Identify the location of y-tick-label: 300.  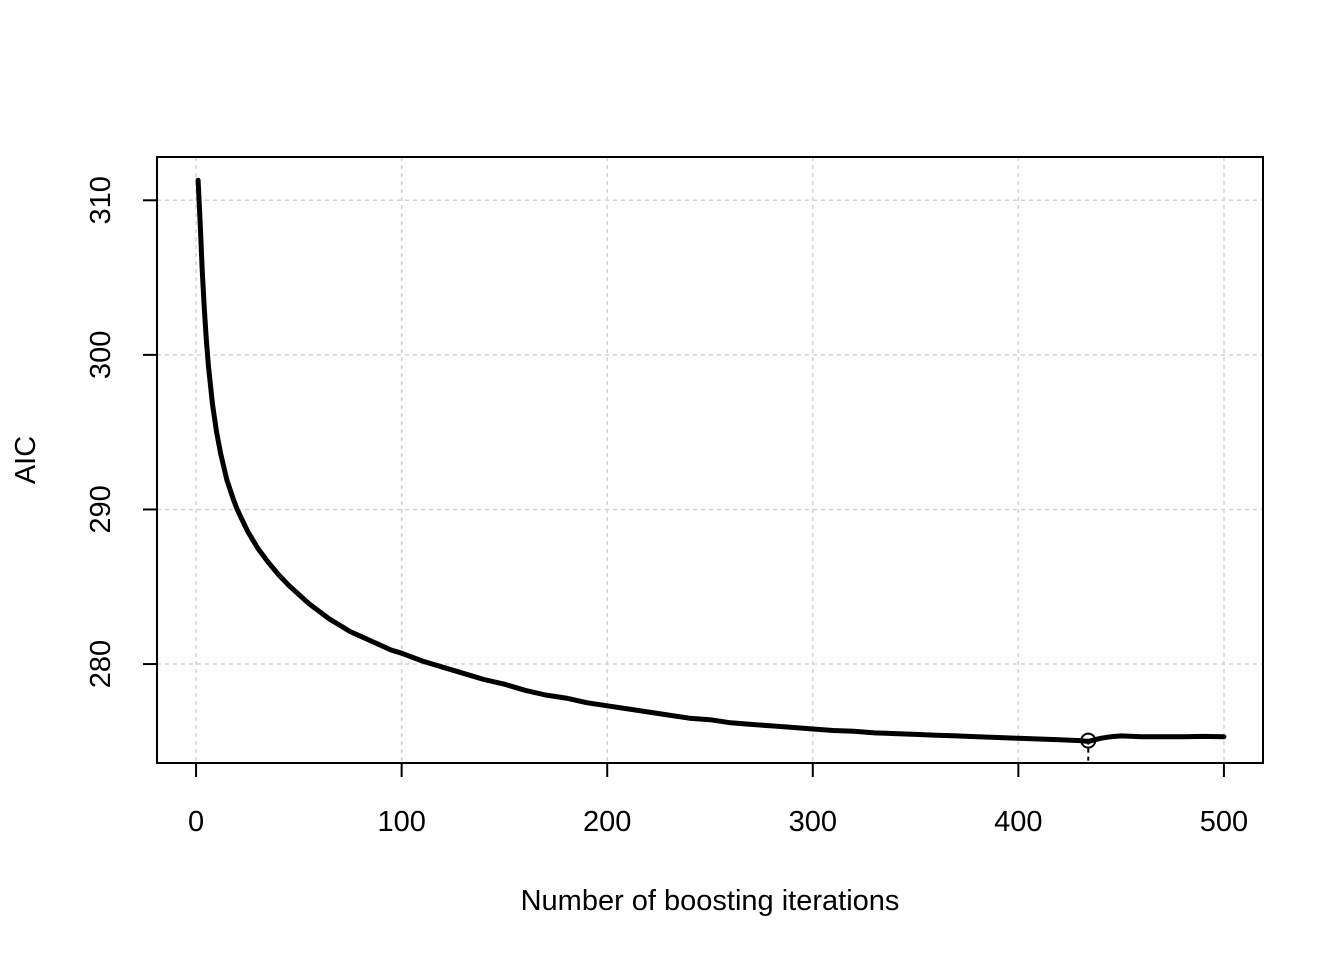
(101, 355).